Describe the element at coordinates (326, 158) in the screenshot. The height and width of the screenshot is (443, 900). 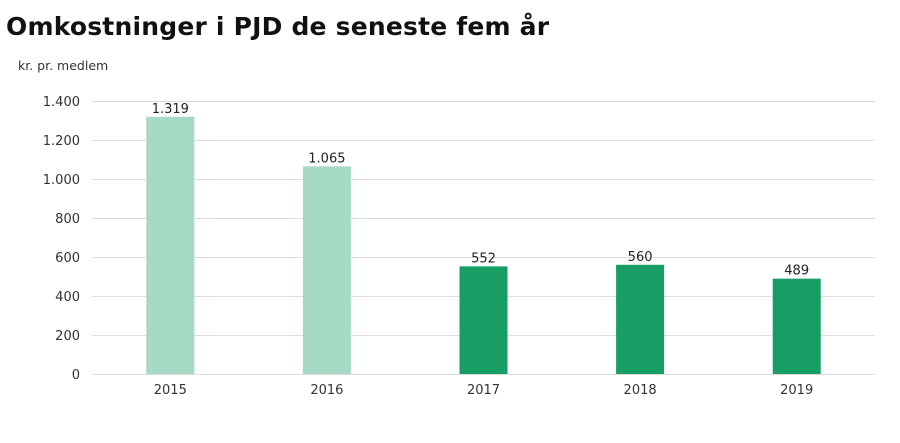
I see `data-label-2016: 1.065` at that location.